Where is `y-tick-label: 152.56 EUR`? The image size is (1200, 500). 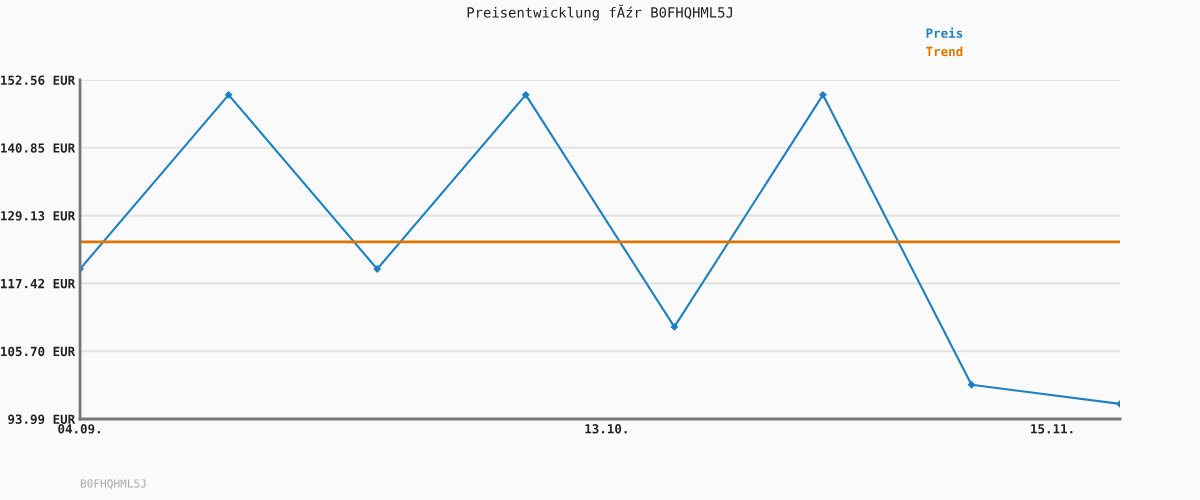 y-tick-label: 152.56 EUR is located at coordinates (38, 80).